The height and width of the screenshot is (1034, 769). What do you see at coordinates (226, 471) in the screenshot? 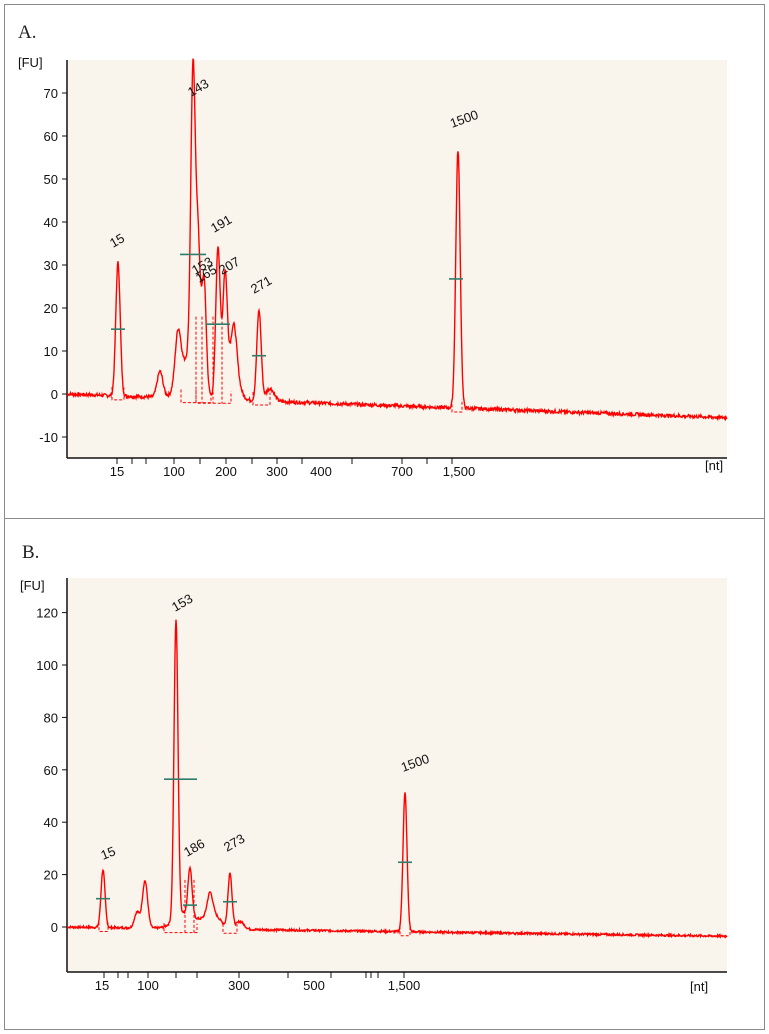
I see `x-tick-label: 200` at bounding box center [226, 471].